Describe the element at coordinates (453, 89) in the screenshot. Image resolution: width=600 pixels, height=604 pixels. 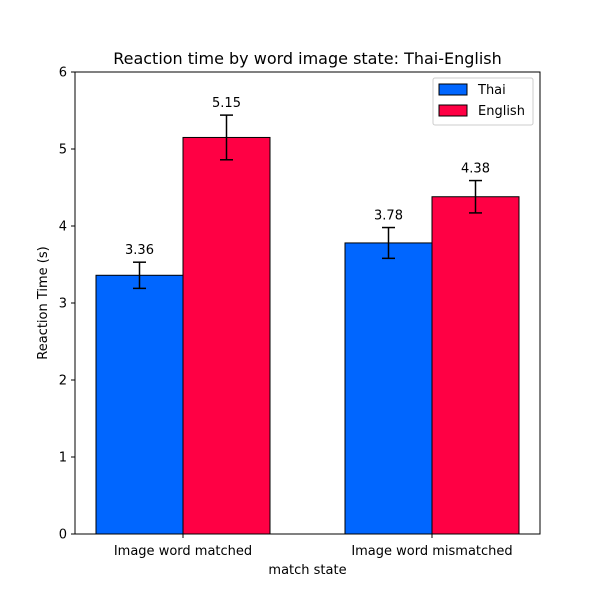
I see `legend-swatch-thai` at that location.